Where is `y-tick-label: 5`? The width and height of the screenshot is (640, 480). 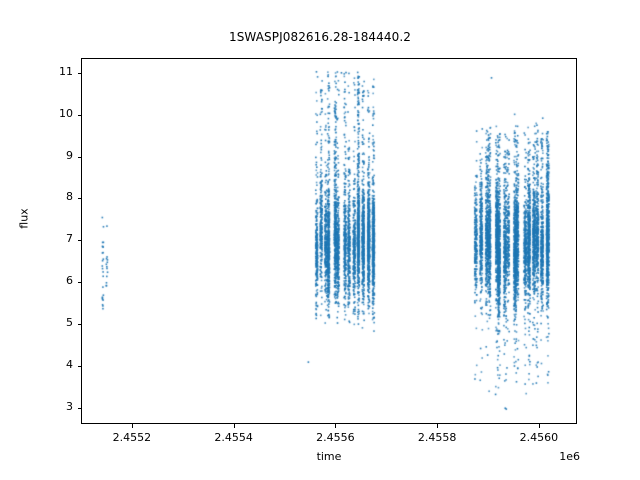 y-tick-label: 5 is located at coordinates (69, 323).